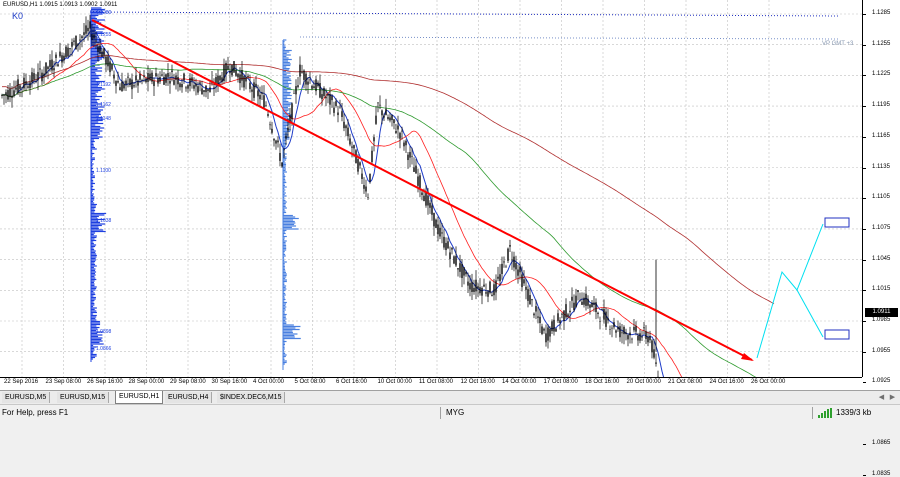  I want to click on volume-profile-left, so click(98, 185).